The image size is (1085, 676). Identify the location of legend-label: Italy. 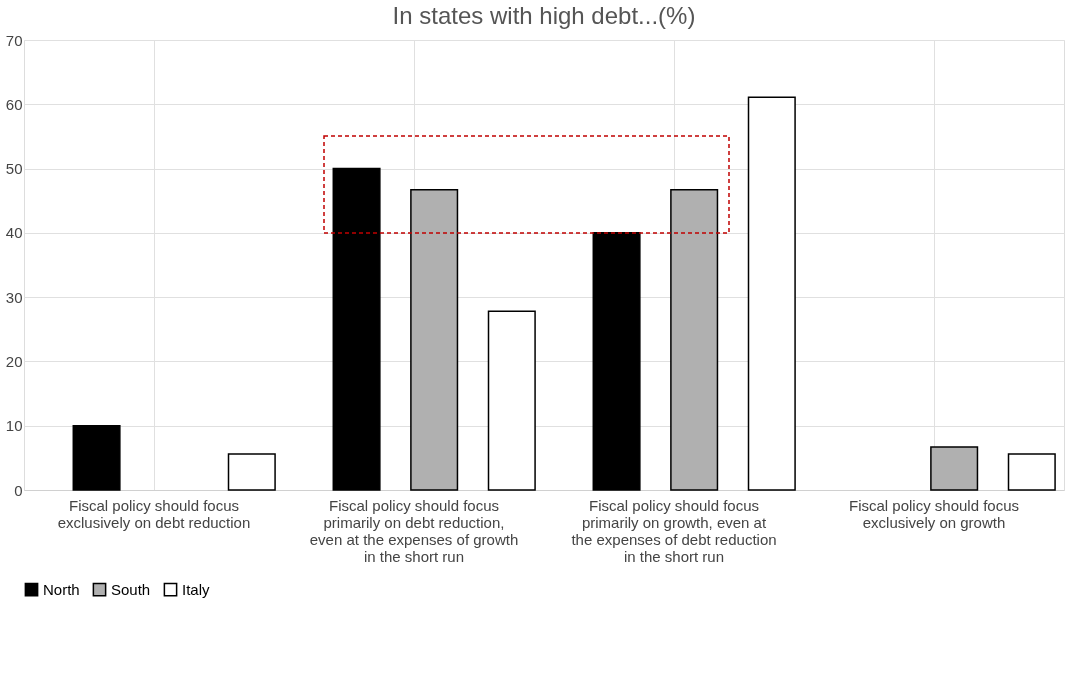
(196, 589).